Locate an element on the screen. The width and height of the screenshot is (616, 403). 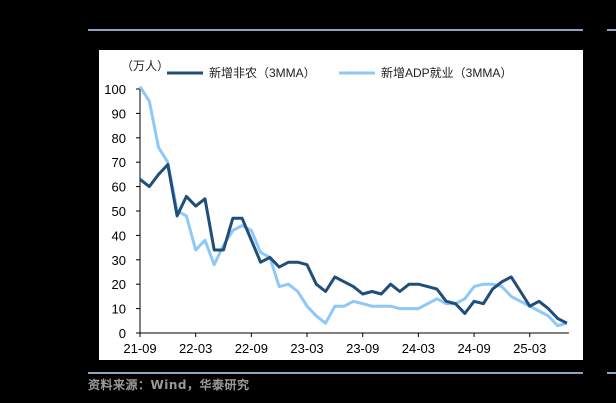
y-tick-label: 30 is located at coordinates (119, 260).